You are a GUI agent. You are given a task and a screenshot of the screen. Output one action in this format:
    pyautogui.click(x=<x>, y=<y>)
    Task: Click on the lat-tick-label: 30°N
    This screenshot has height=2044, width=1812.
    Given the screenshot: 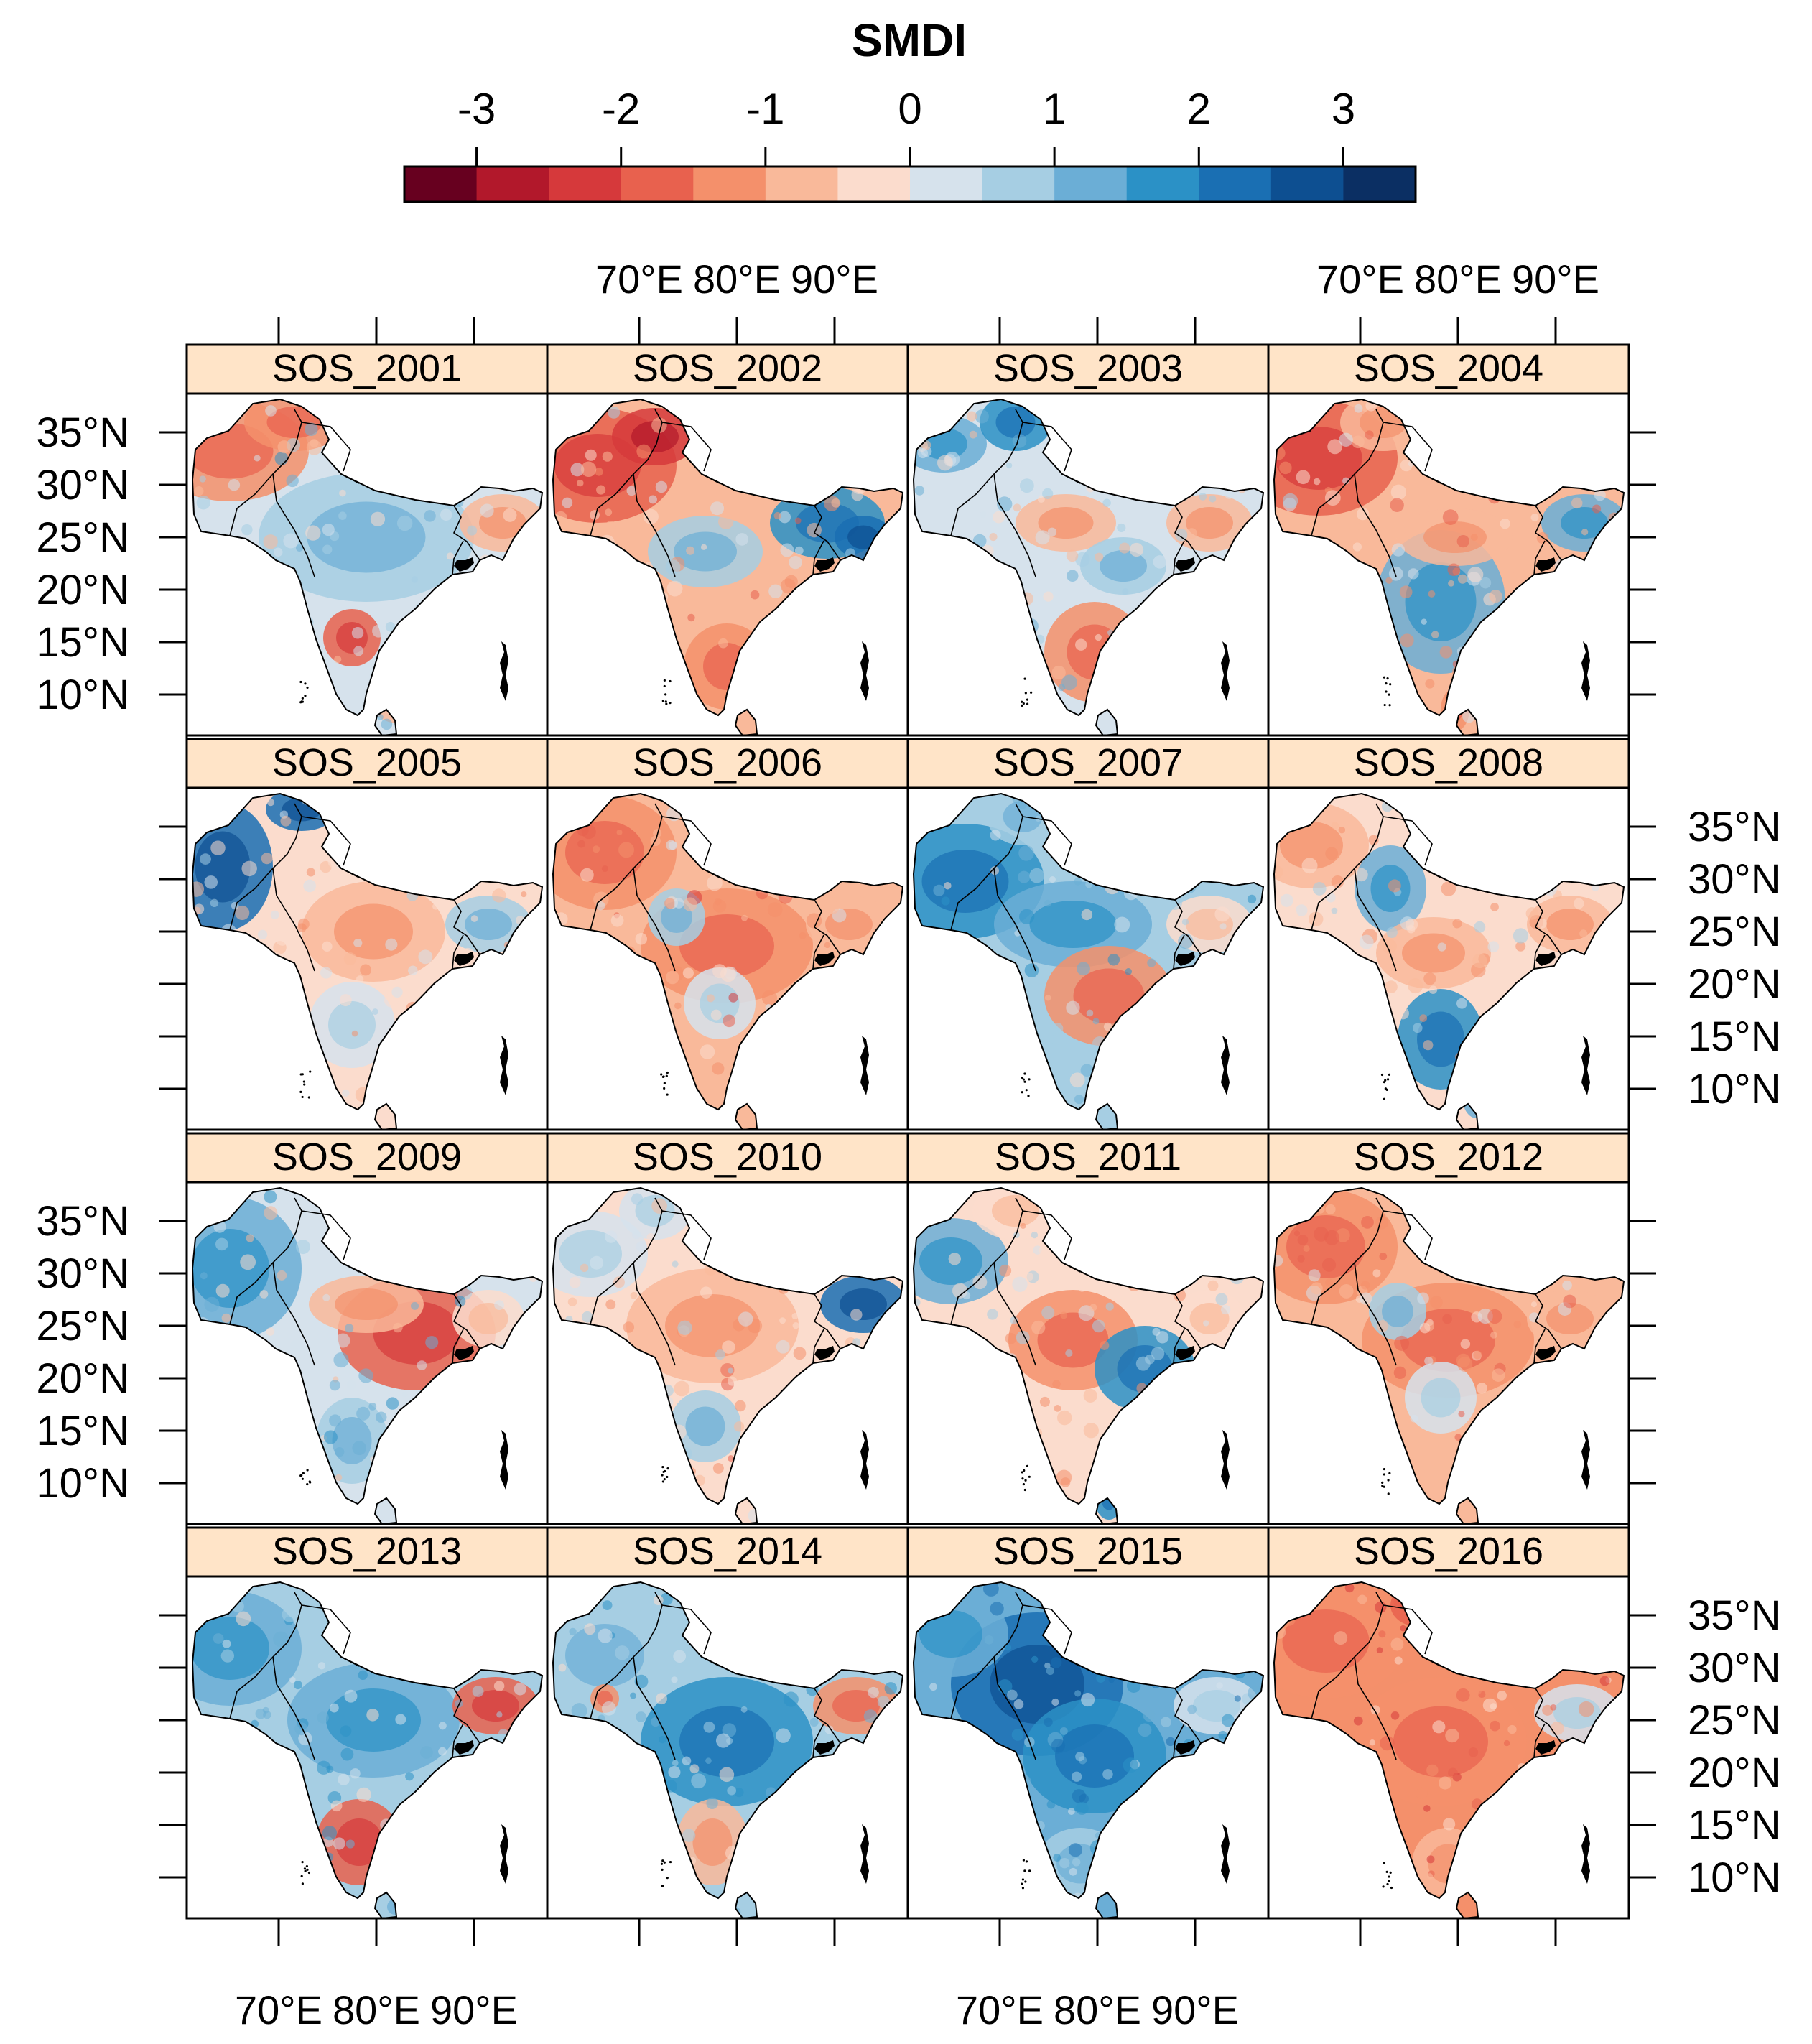 What is the action you would take?
    pyautogui.click(x=1735, y=1668)
    